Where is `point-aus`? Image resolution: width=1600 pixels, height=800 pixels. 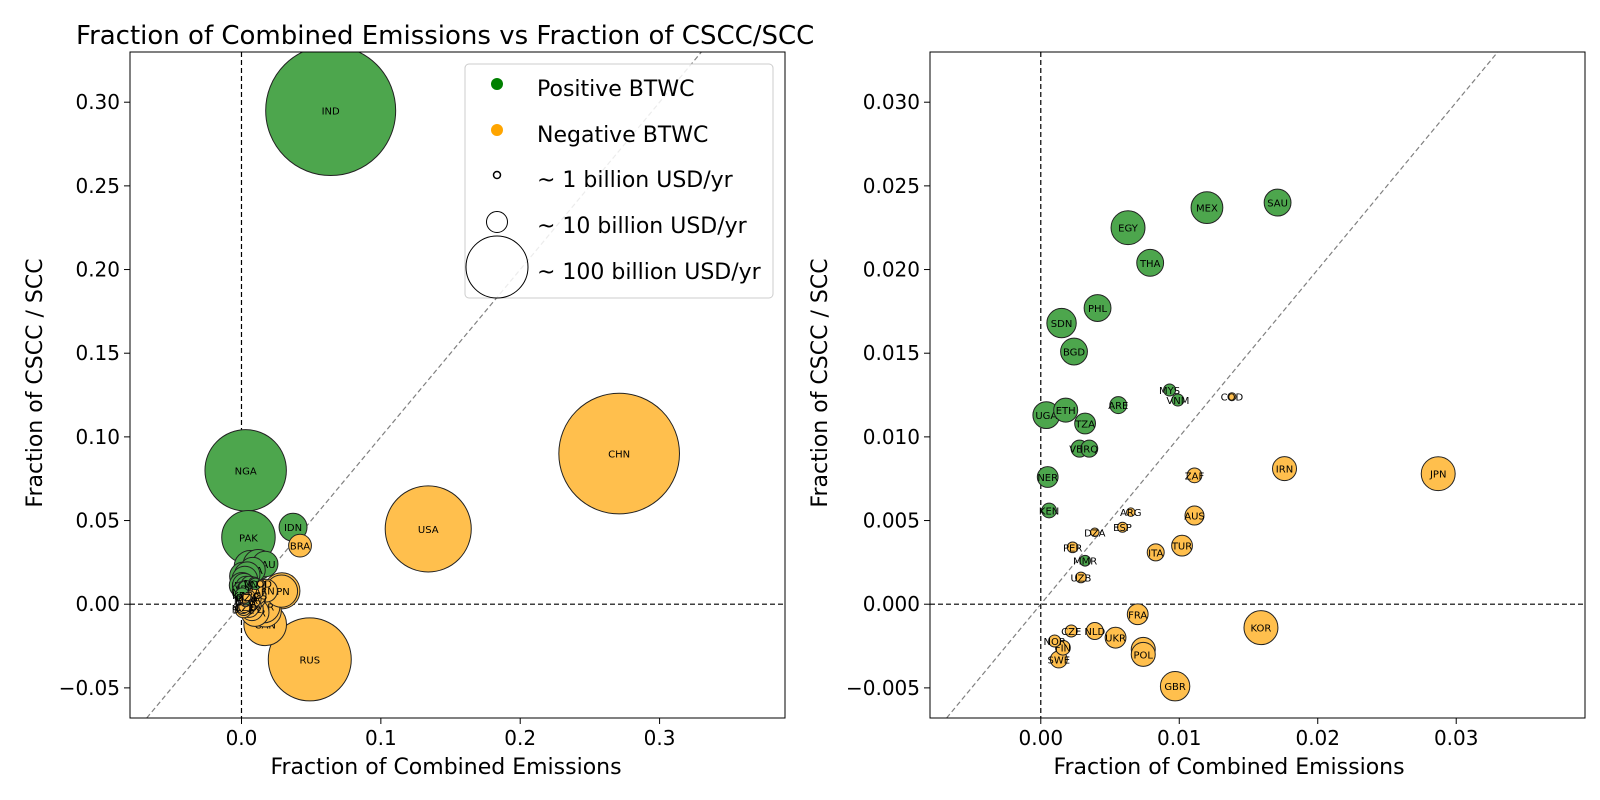 point-aus is located at coordinates (1194, 515).